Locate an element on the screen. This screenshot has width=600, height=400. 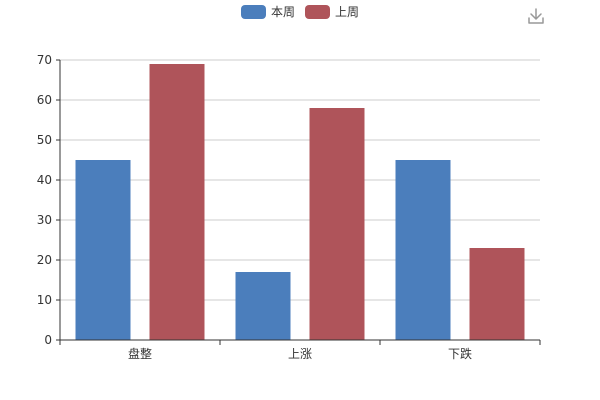
x-tick-label-1: 上涨 is located at coordinates (300, 353).